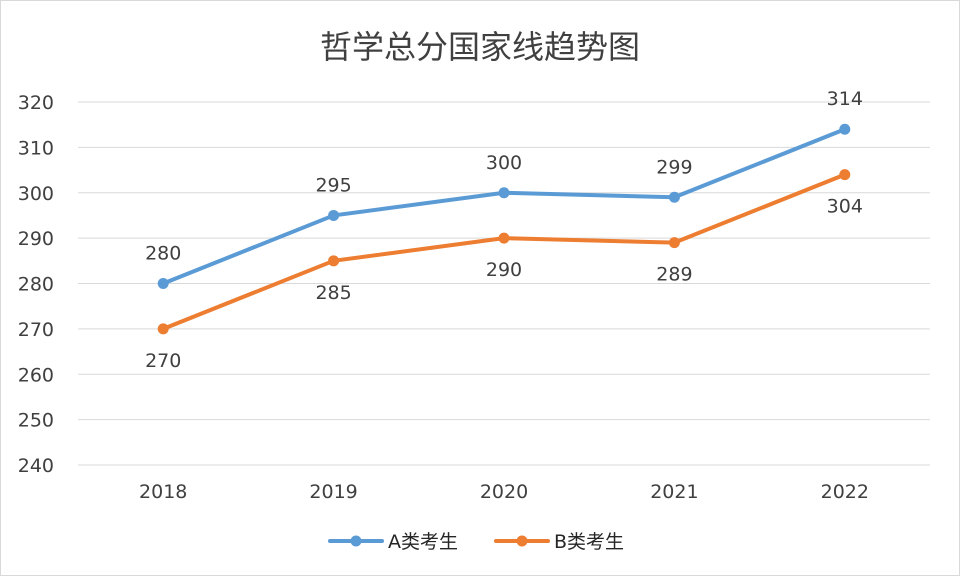 The width and height of the screenshot is (960, 576). Describe the element at coordinates (36, 194) in the screenshot. I see `y-tick-label: 300` at that location.